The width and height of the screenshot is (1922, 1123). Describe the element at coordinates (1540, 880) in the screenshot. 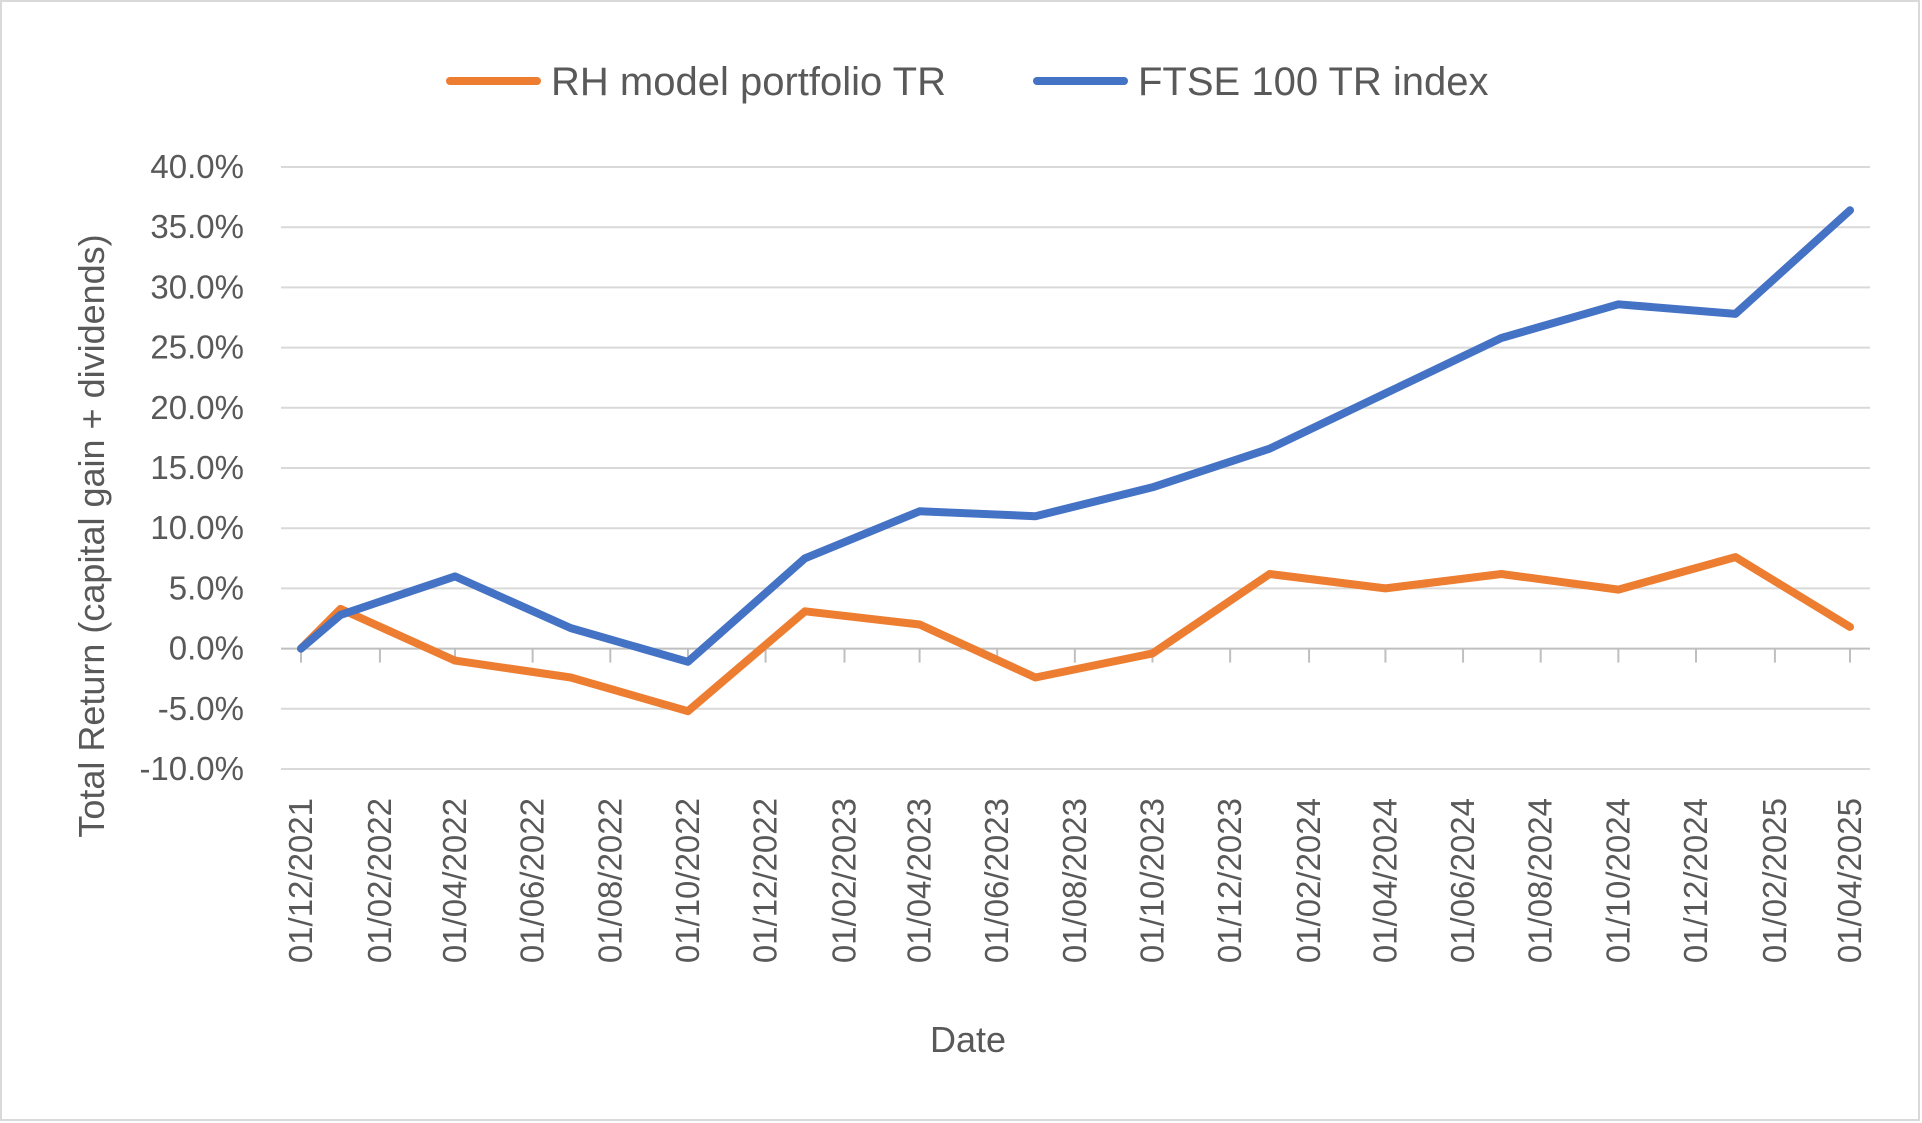

I see `x-tick-label: 01/08/2024` at that location.